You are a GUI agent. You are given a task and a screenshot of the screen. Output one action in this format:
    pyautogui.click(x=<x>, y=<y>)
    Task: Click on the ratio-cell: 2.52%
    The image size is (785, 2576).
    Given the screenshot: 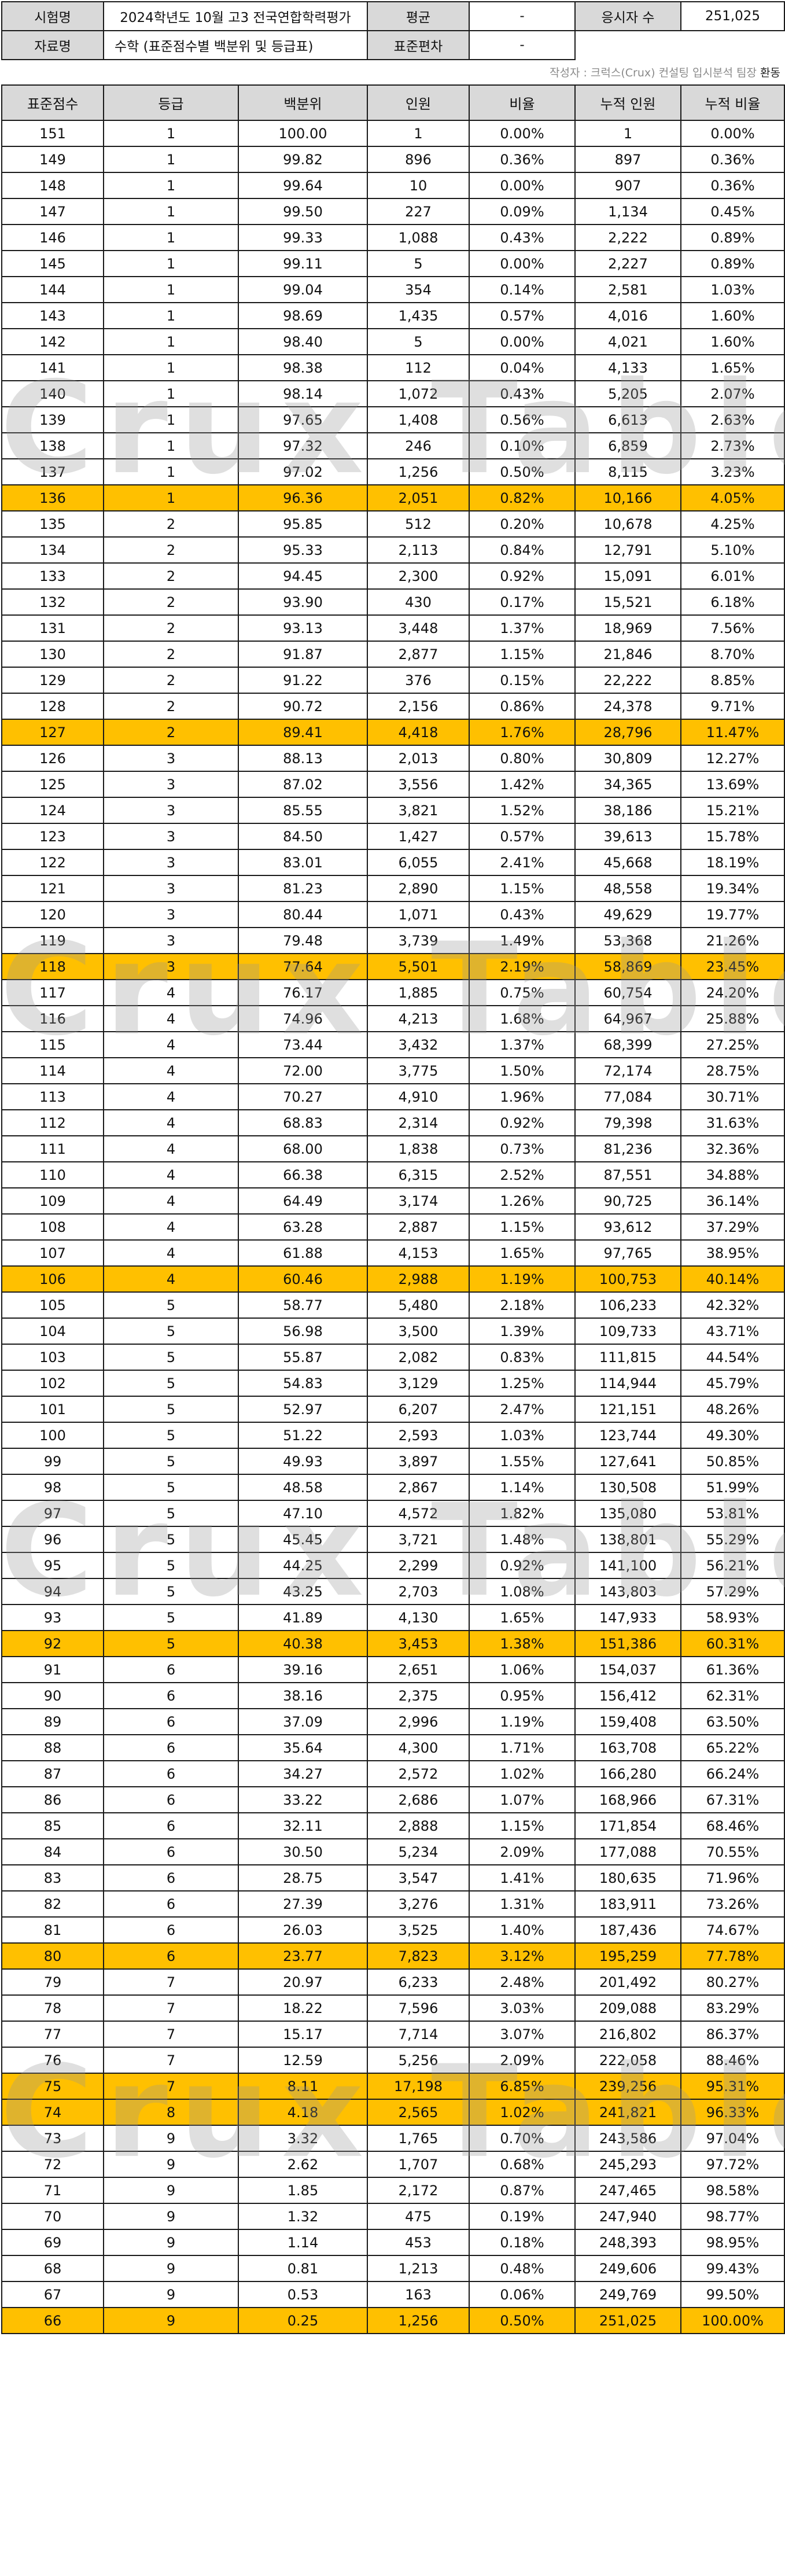 What is the action you would take?
    pyautogui.click(x=522, y=1174)
    